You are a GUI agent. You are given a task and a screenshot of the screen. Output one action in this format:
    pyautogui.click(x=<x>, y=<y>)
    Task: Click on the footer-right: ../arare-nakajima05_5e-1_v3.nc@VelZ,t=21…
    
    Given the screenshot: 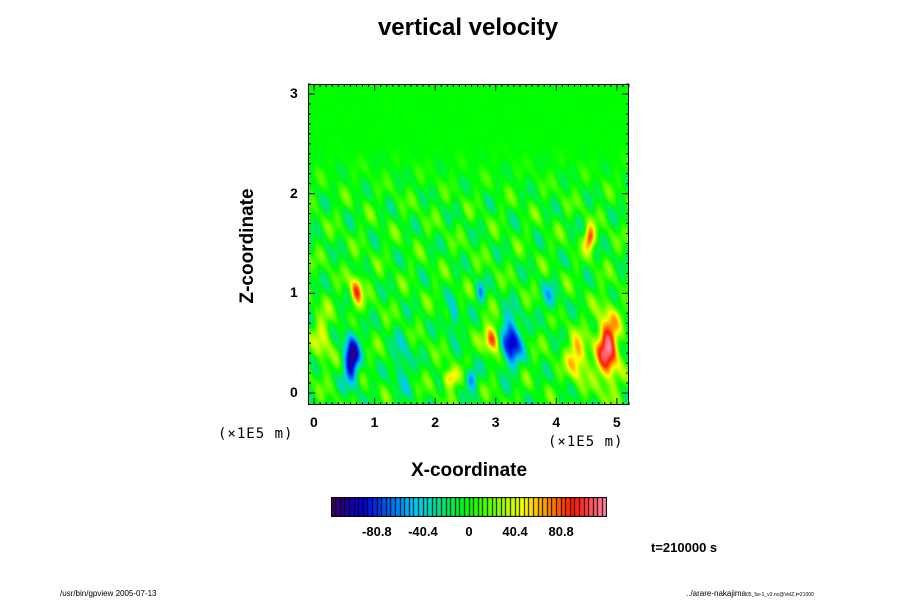 What is the action you would take?
    pyautogui.click(x=750, y=593)
    